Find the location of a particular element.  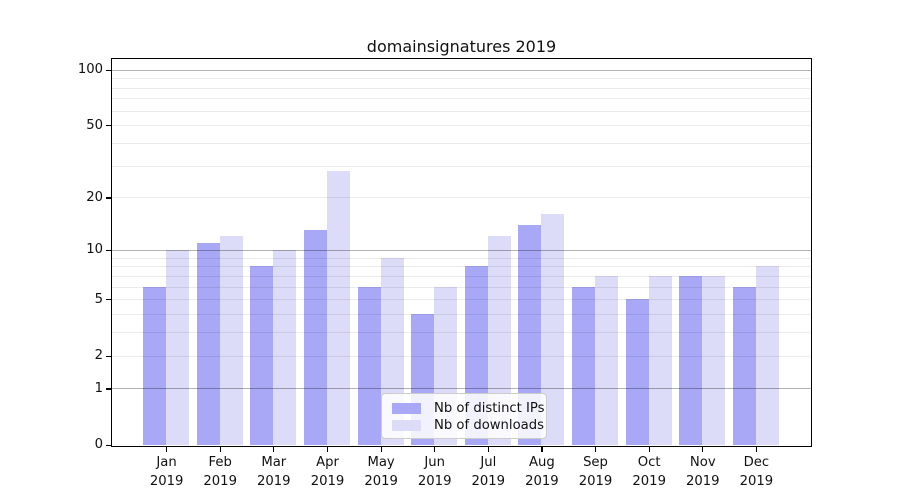

bar-downloads-apr is located at coordinates (338, 308).